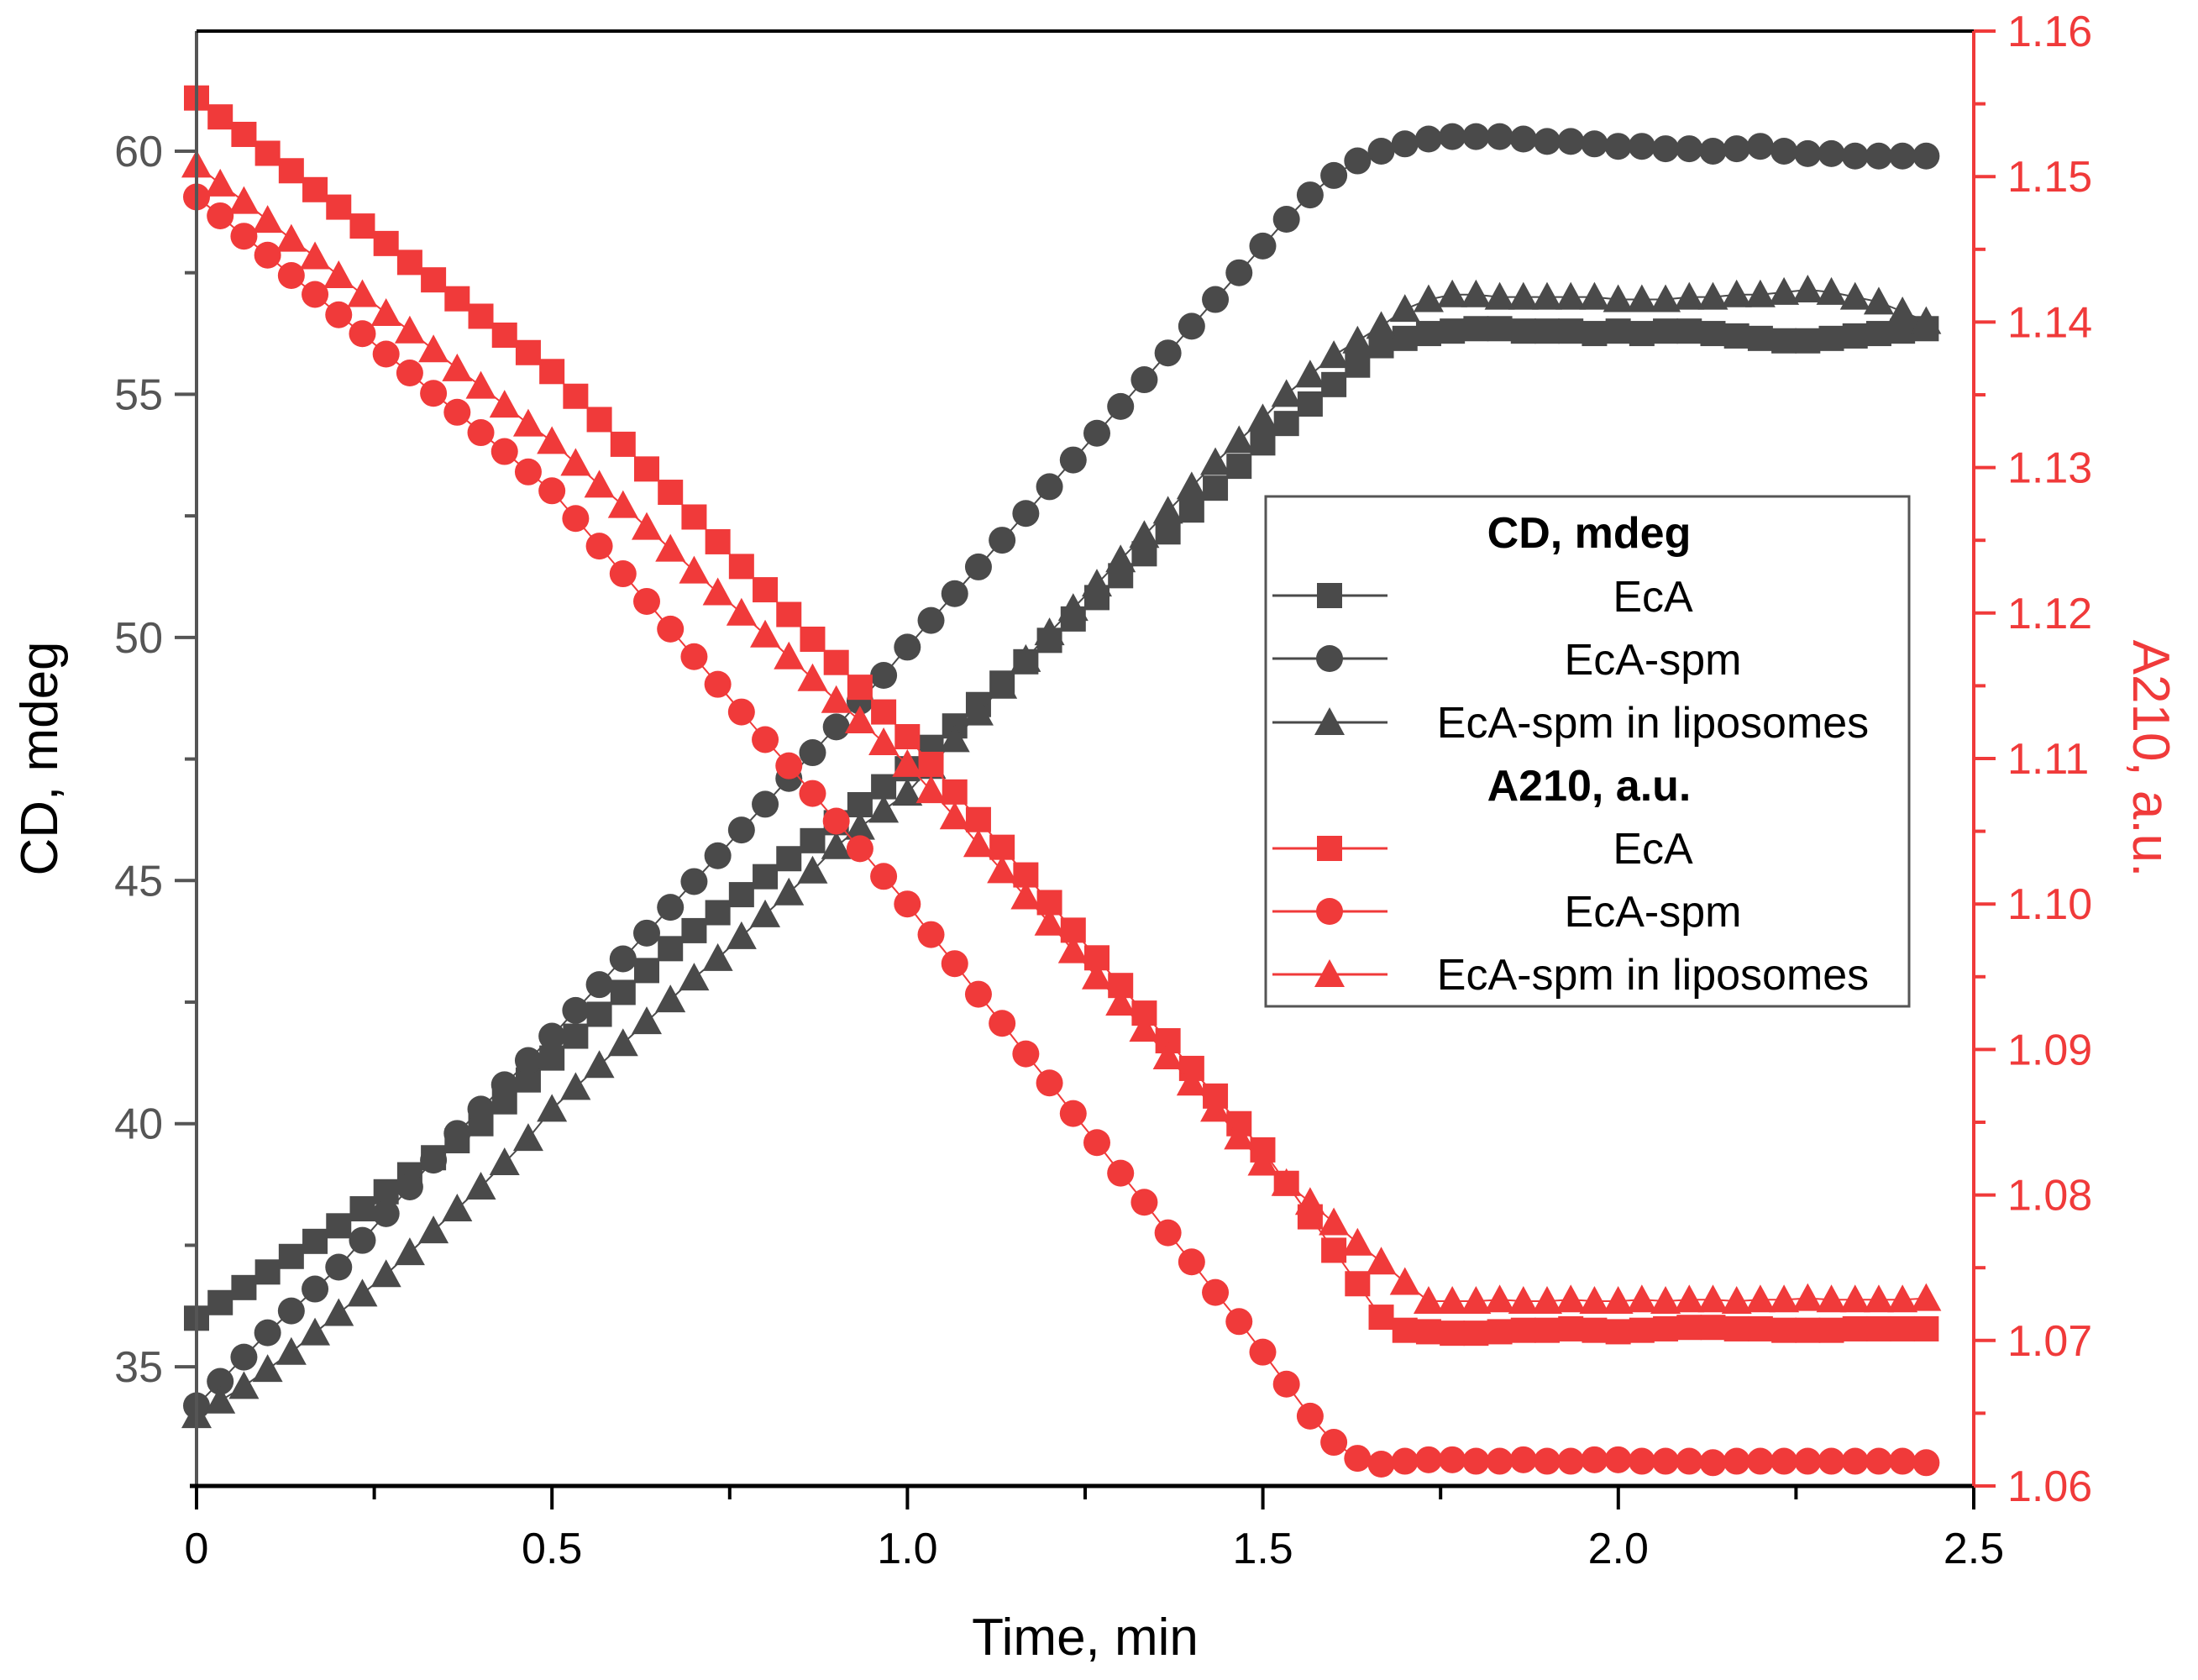 The image size is (2198, 1680). I want to click on legend-label-a210-eca-spm-liposomes: EcA-spm in liposomes, so click(1653, 975).